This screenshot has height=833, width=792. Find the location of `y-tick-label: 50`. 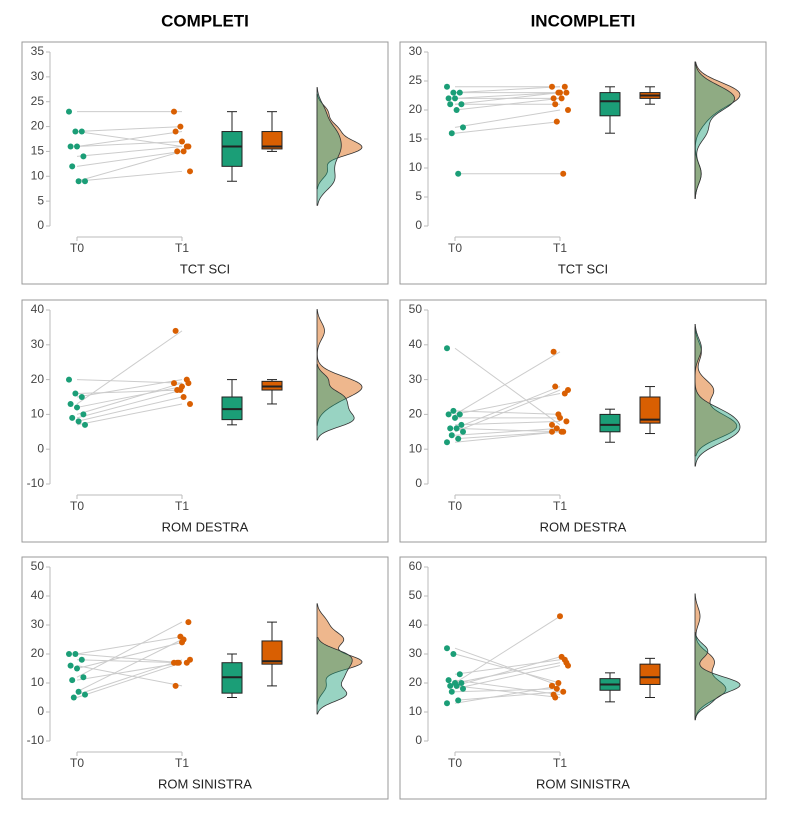

y-tick-label: 50 is located at coordinates (416, 309).